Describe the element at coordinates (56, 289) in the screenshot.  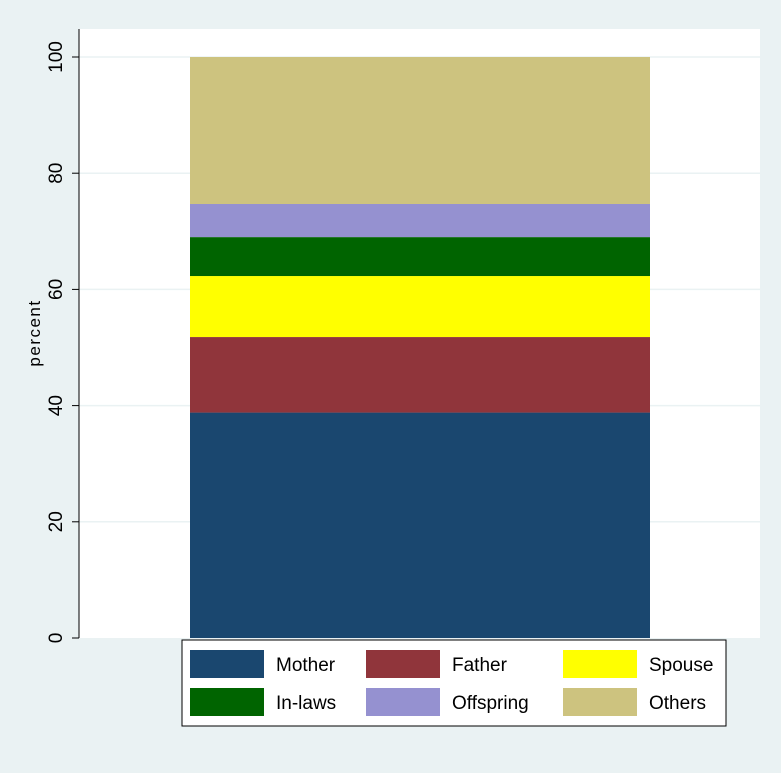
I see `y-tick-label: 60` at that location.